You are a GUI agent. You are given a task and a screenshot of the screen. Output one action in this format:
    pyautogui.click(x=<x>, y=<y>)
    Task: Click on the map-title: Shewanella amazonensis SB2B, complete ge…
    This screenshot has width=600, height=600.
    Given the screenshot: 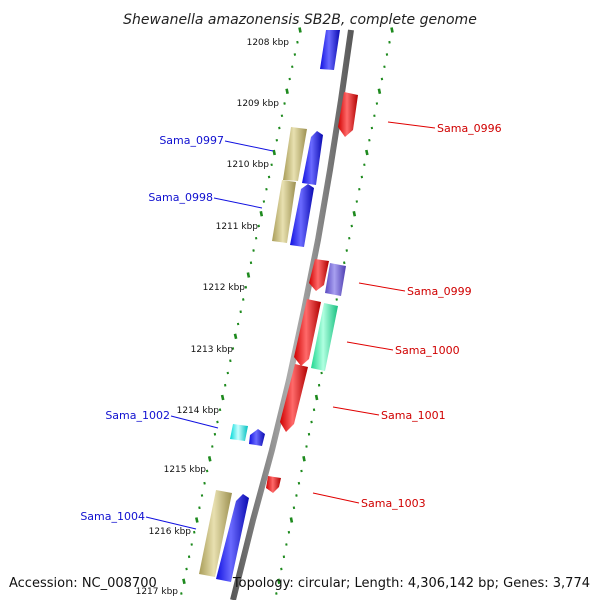 What is the action you would take?
    pyautogui.click(x=300, y=20)
    